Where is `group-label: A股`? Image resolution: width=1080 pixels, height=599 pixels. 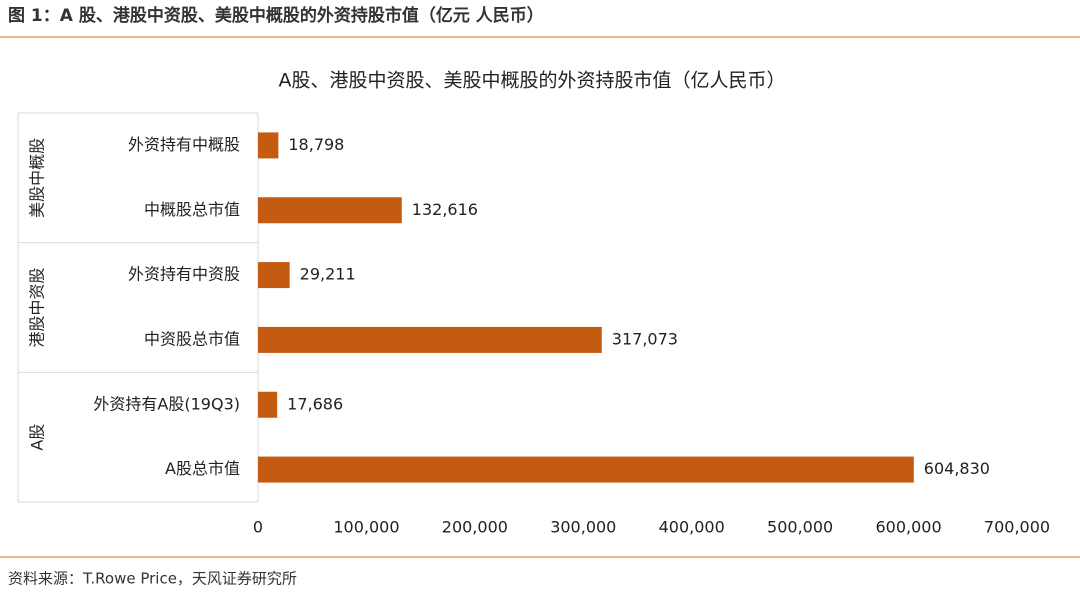 group-label: A股 is located at coordinates (37, 437).